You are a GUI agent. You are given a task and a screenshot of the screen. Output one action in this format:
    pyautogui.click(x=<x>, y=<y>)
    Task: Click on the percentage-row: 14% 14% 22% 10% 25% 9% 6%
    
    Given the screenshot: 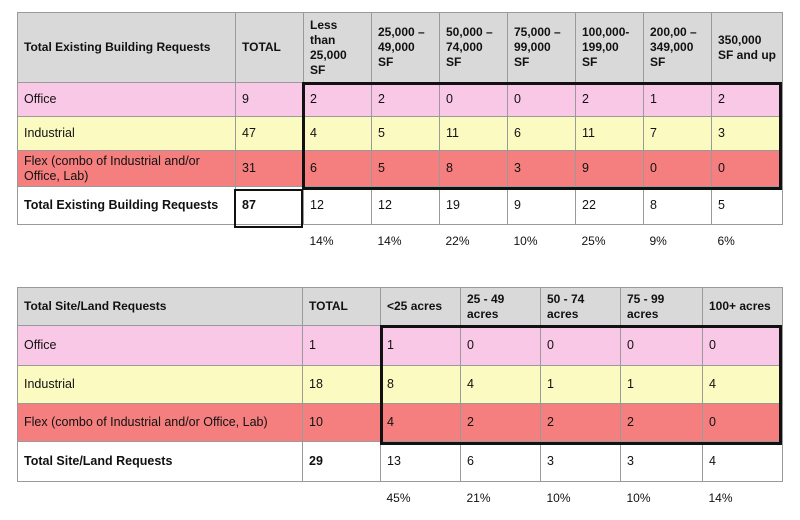 What is the action you would take?
    pyautogui.click(x=400, y=239)
    